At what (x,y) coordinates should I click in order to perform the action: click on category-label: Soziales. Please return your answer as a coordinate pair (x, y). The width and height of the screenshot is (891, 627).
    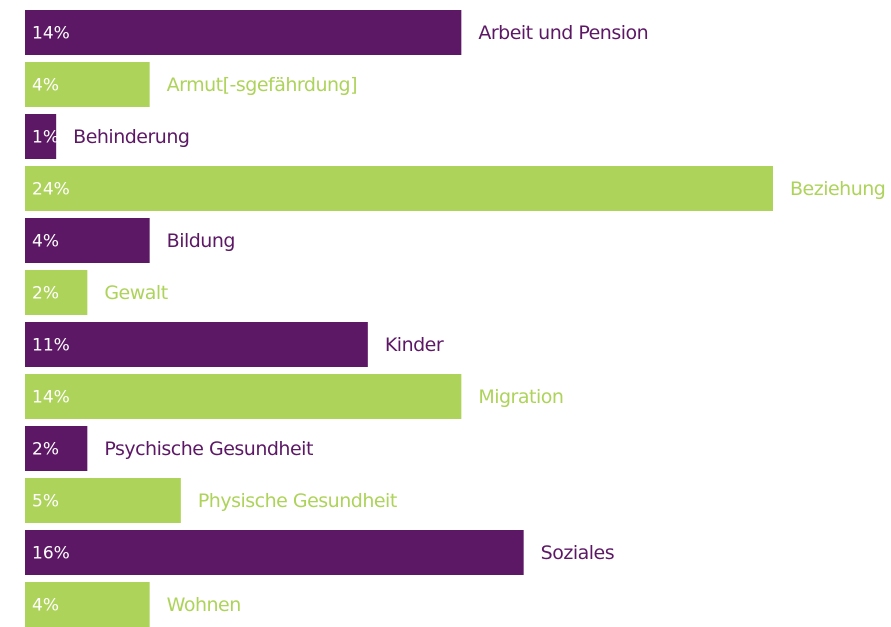
    Looking at the image, I should click on (577, 553).